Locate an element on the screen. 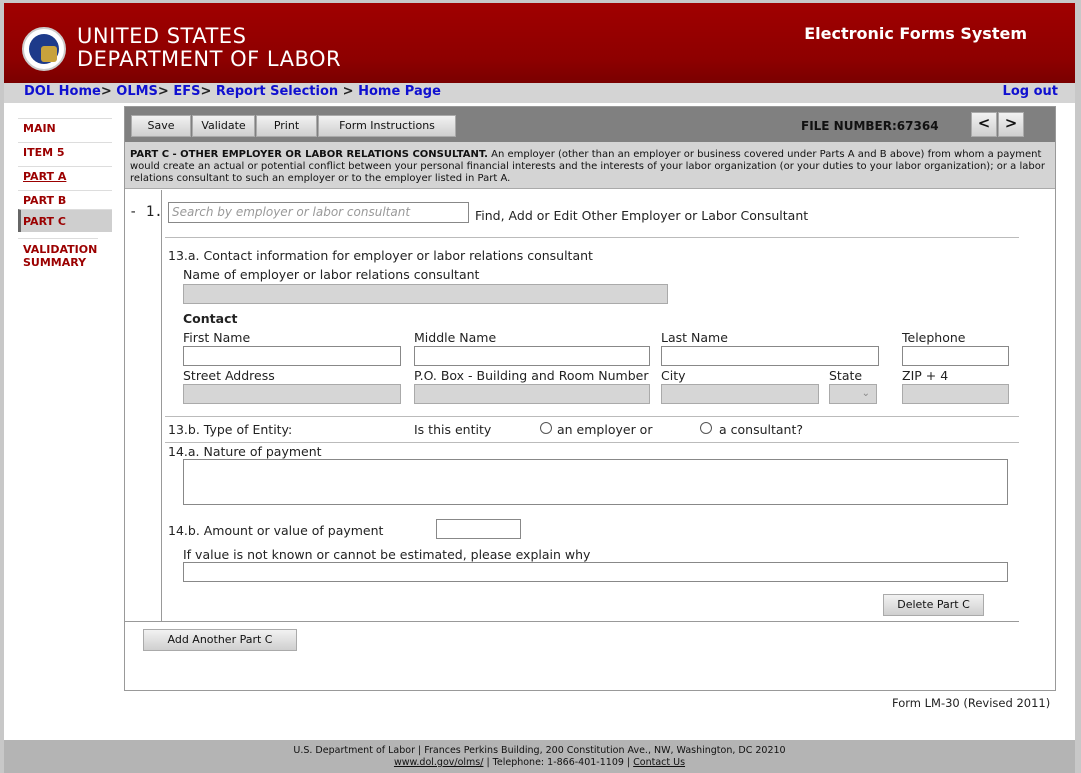 This screenshot has width=1081, height=773. sidebar-item-part-b: PART B is located at coordinates (65, 199).